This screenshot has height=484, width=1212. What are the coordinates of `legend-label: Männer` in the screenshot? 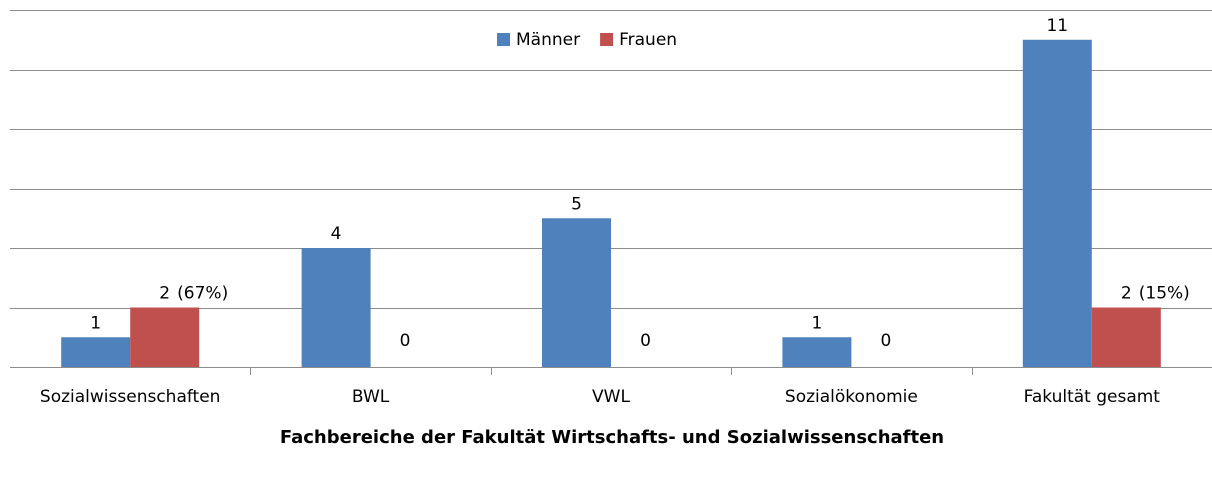 It's located at (548, 40).